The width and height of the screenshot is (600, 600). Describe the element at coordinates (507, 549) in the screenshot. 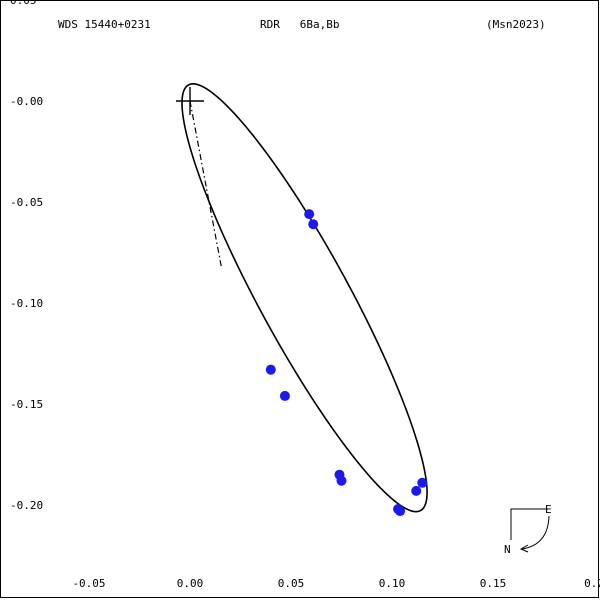

I see `compass-north-label: N` at that location.